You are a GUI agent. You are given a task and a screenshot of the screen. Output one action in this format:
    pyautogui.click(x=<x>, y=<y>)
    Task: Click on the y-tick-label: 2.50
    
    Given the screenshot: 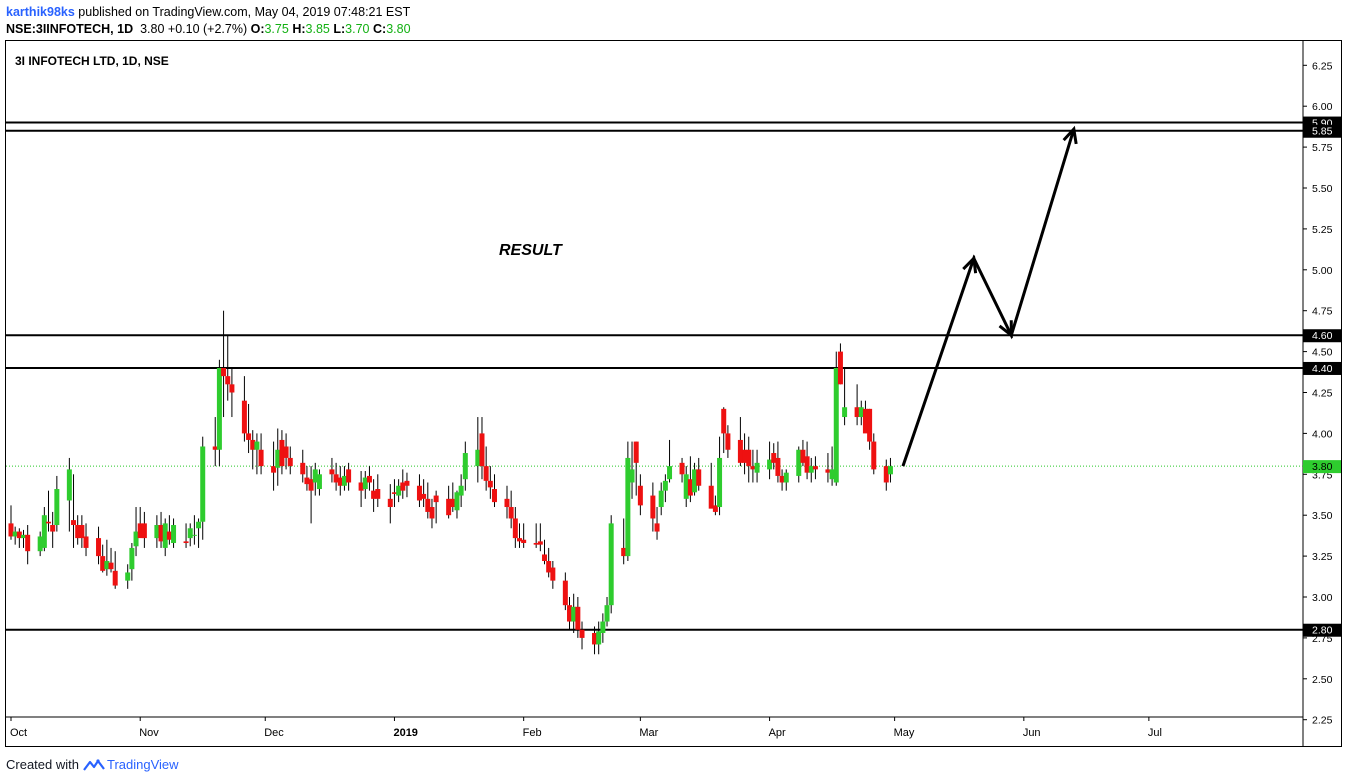 What is the action you would take?
    pyautogui.click(x=1322, y=680)
    